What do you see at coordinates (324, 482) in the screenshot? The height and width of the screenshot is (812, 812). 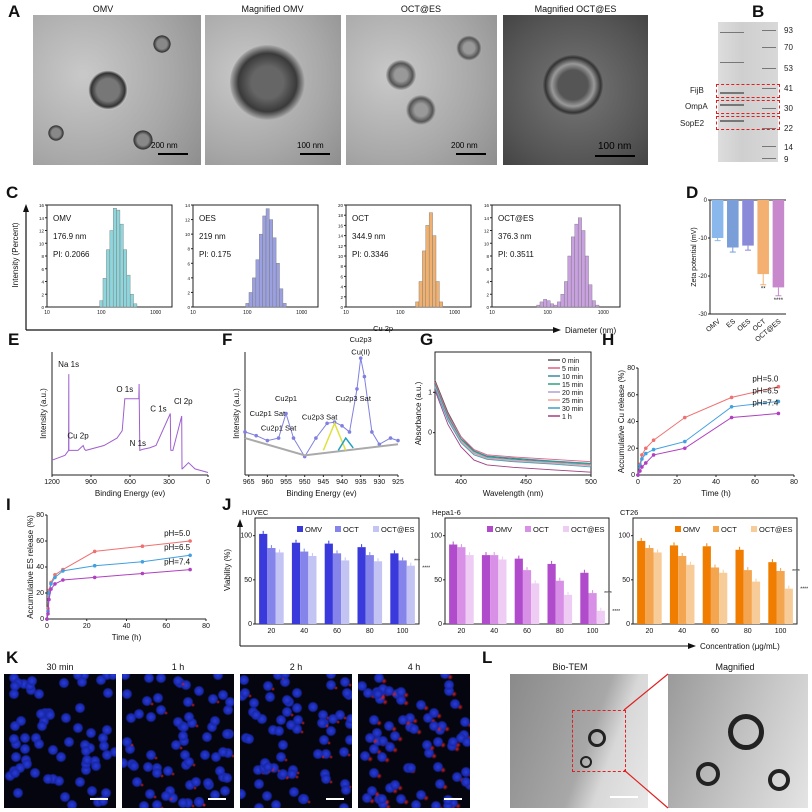 I see `x-tick-label: 945` at bounding box center [324, 482].